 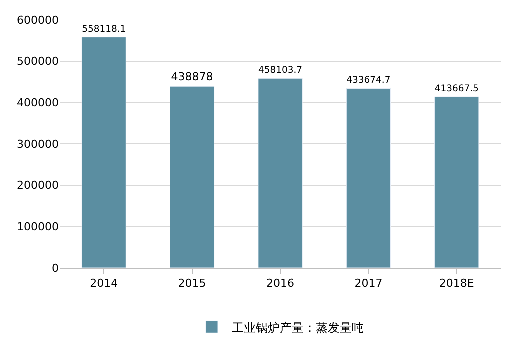 I want to click on legend-label: 工业锅炉产量：蒸发量吨, so click(x=298, y=327).